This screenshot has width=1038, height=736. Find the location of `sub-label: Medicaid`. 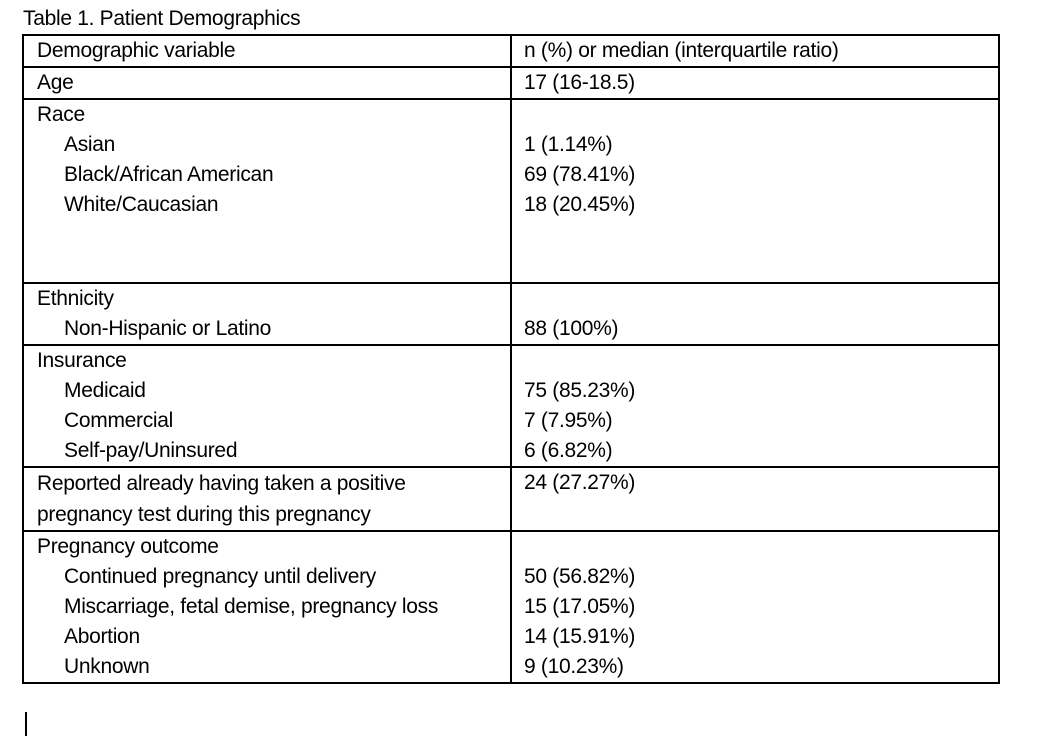

sub-label: Medicaid is located at coordinates (105, 390).